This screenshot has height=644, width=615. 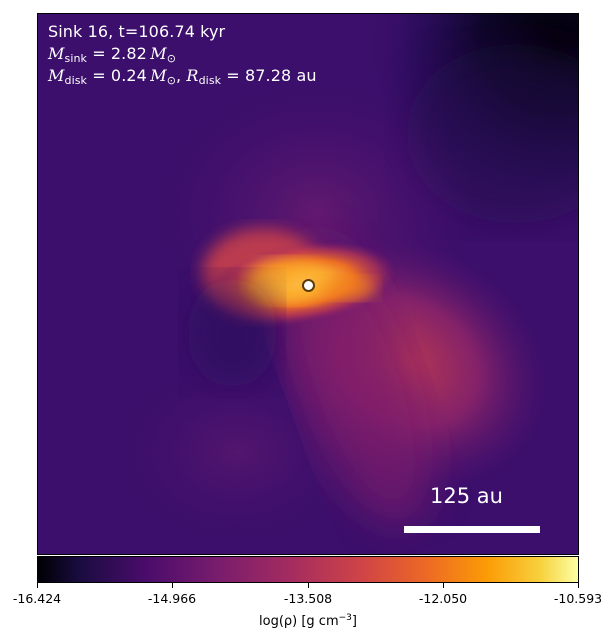 What do you see at coordinates (172, 598) in the screenshot?
I see `colorbar-tick-label: -14.966` at bounding box center [172, 598].